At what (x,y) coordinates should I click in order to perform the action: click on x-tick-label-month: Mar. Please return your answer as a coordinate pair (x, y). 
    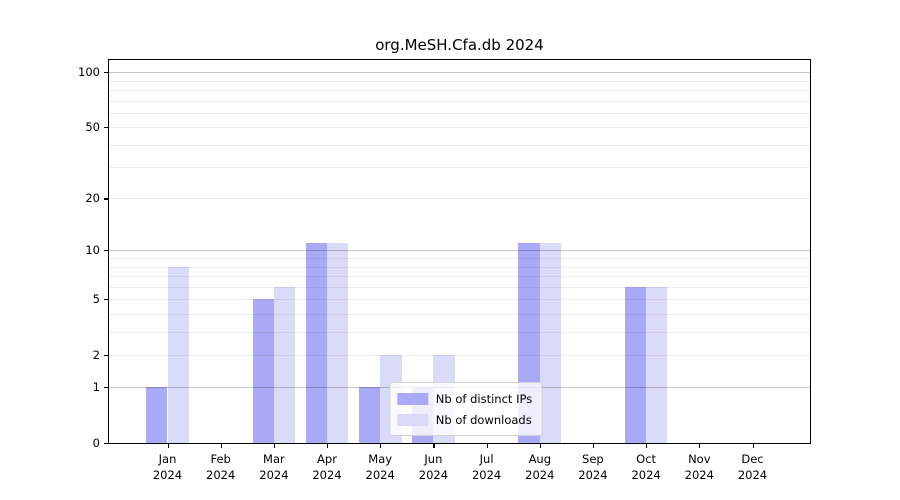
    Looking at the image, I should click on (274, 459).